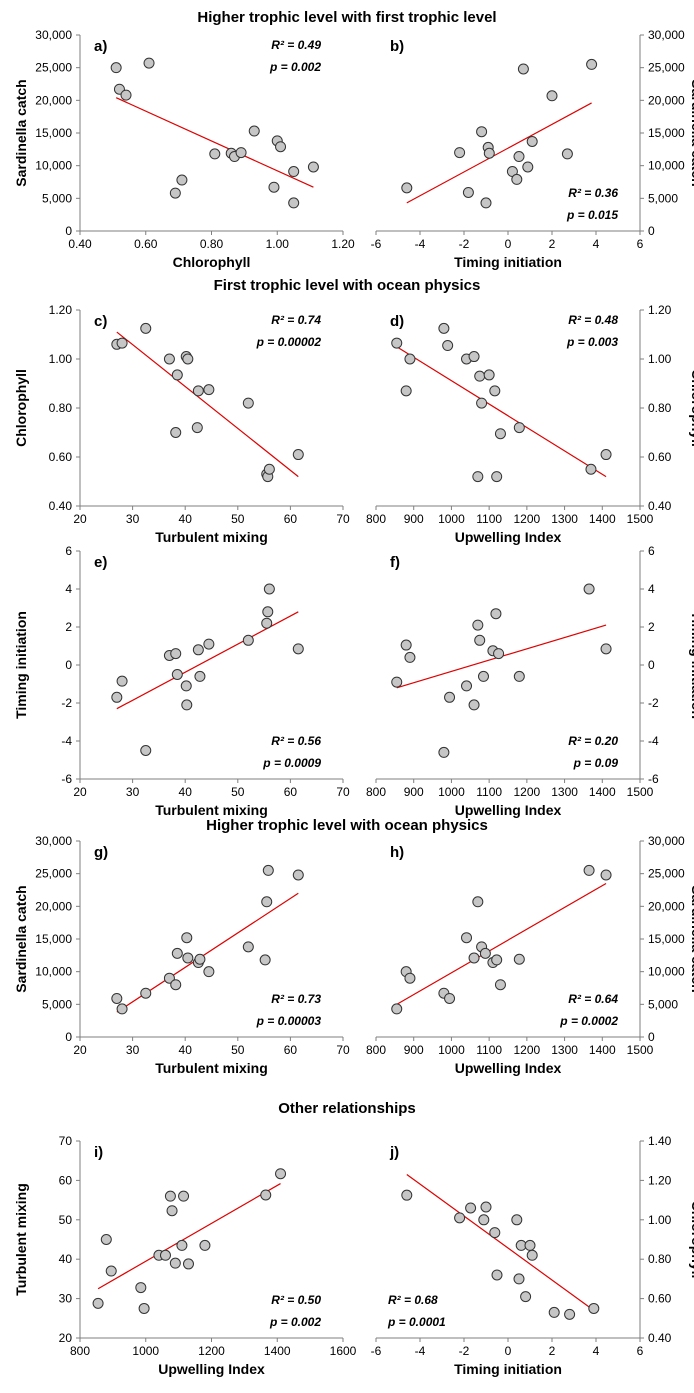  What do you see at coordinates (66, 741) in the screenshot?
I see `y-tick-label: -4` at bounding box center [66, 741].